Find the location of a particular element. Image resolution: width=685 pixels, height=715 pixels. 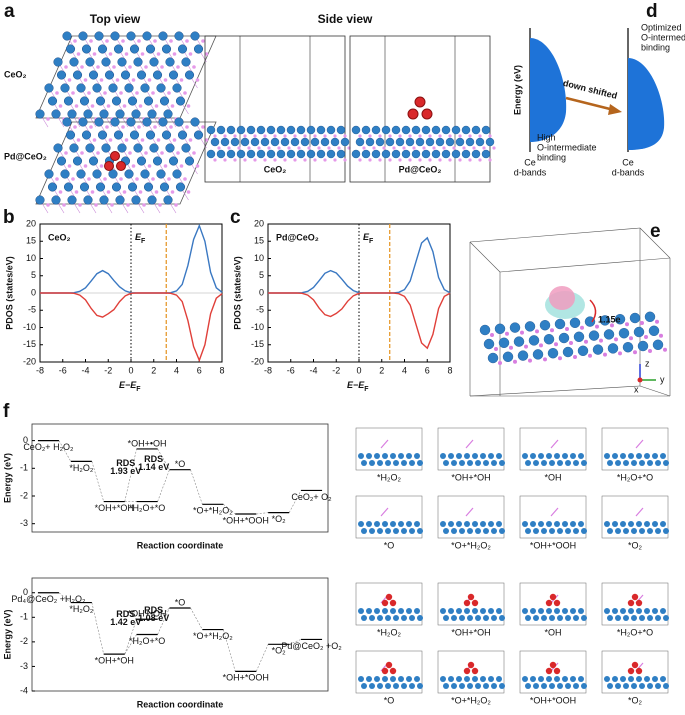

label: E−EF is located at coordinates (130, 386).